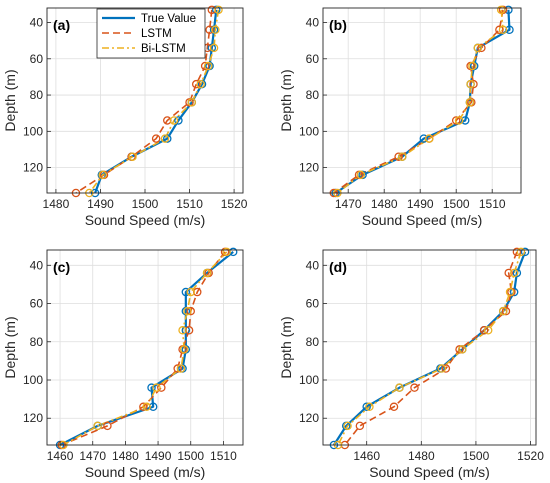 This screenshot has height=483, width=550. I want to click on legend: True Value LSTM Bi-LSTM, so click(151, 33).